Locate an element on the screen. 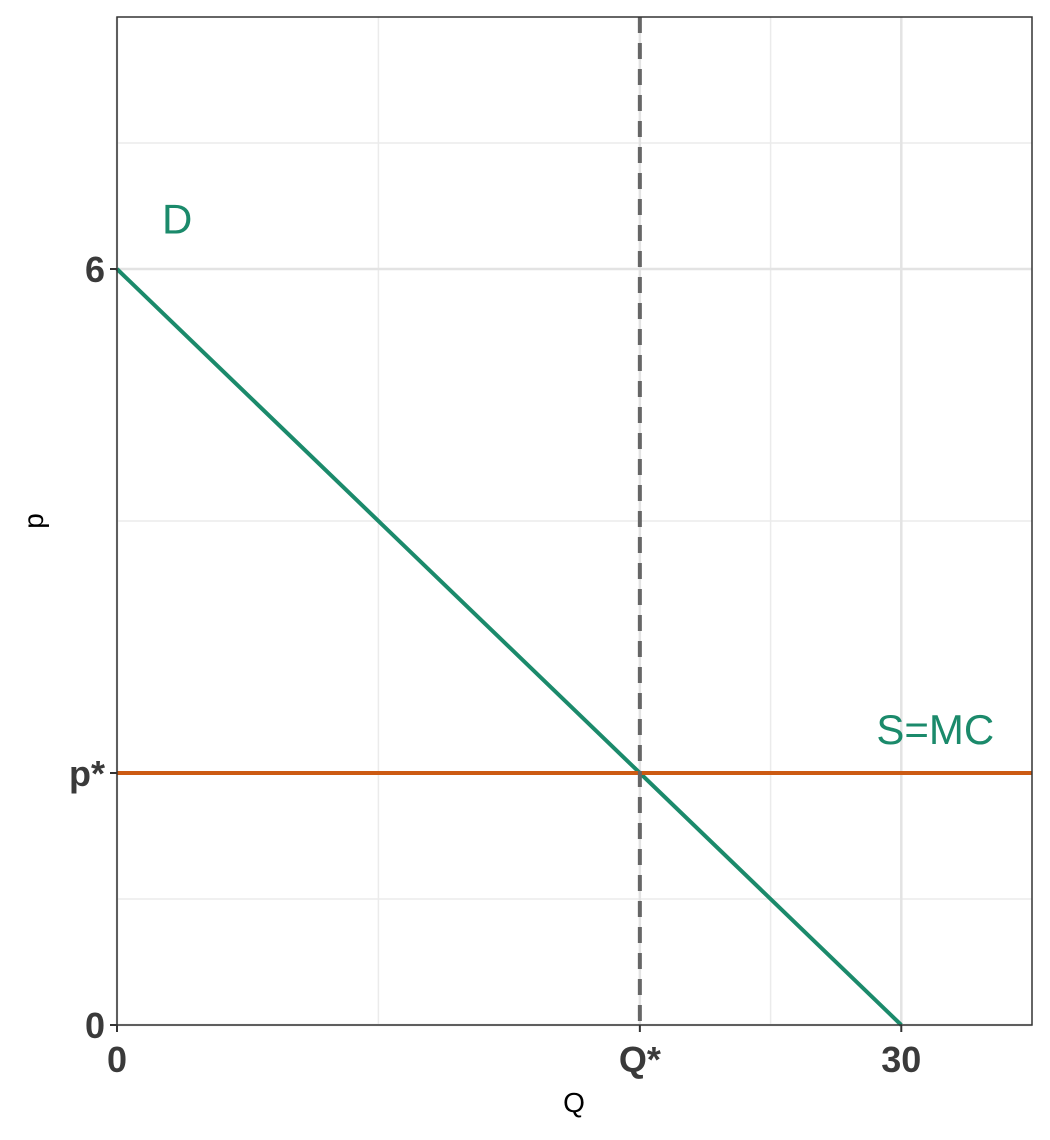 Image resolution: width=1050 pixels, height=1140 pixels. y-tick-label: 6 is located at coordinates (95, 269).